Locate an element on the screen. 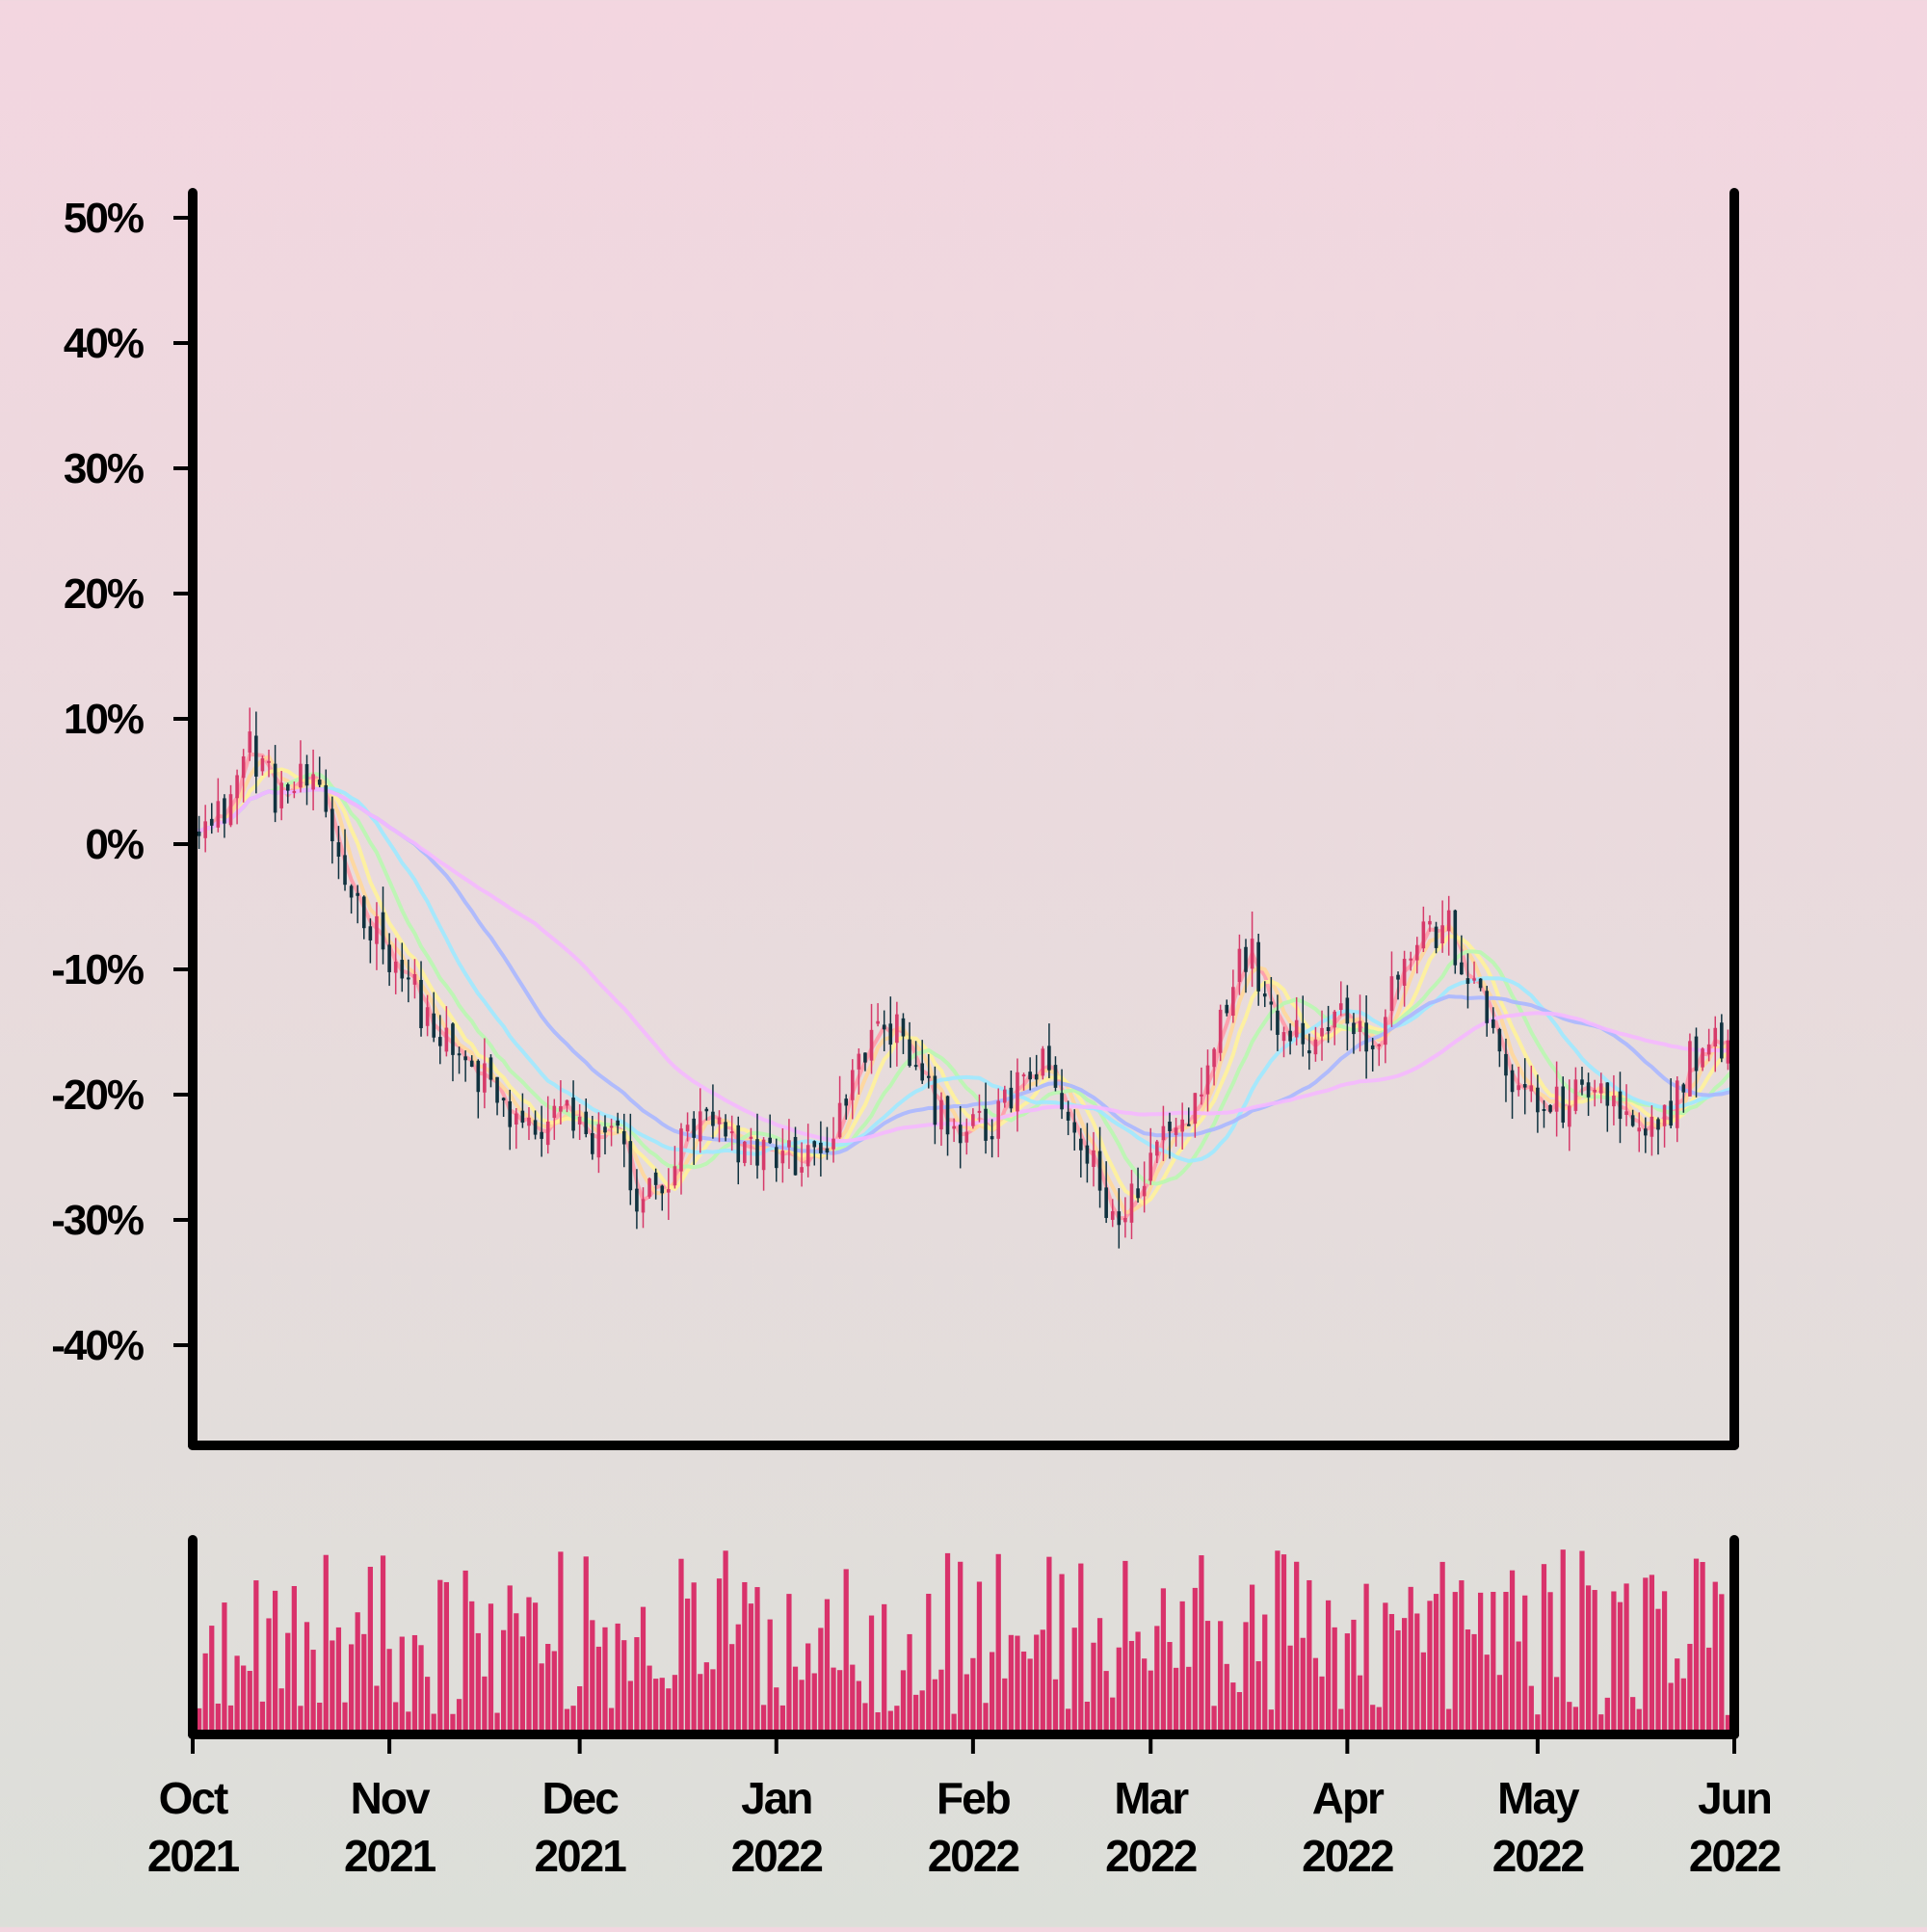  x-tick-label-year: 2022 is located at coordinates (1151, 1856).